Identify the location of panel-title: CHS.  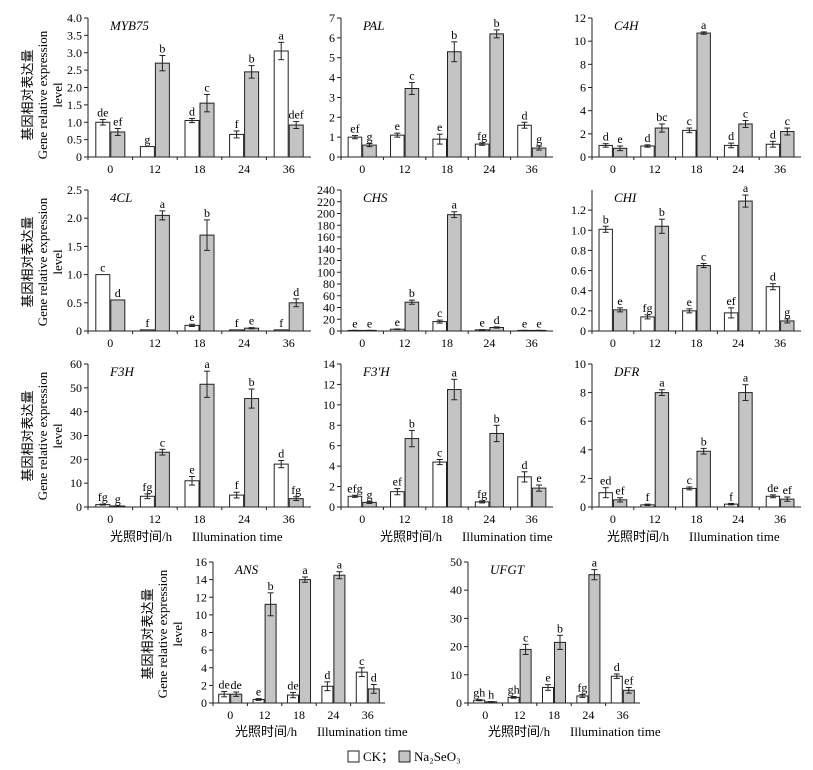
(375, 197).